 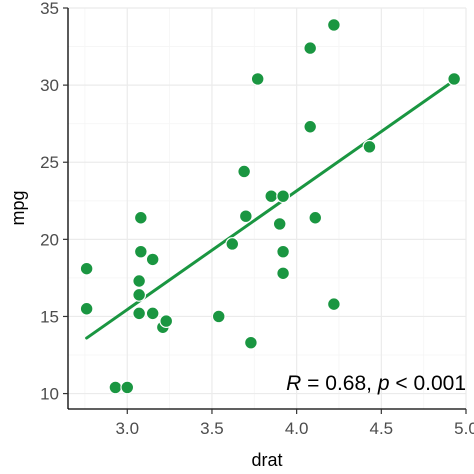 I want to click on correlation-annotation: R = 0.68, p < 0.001, so click(x=376, y=383).